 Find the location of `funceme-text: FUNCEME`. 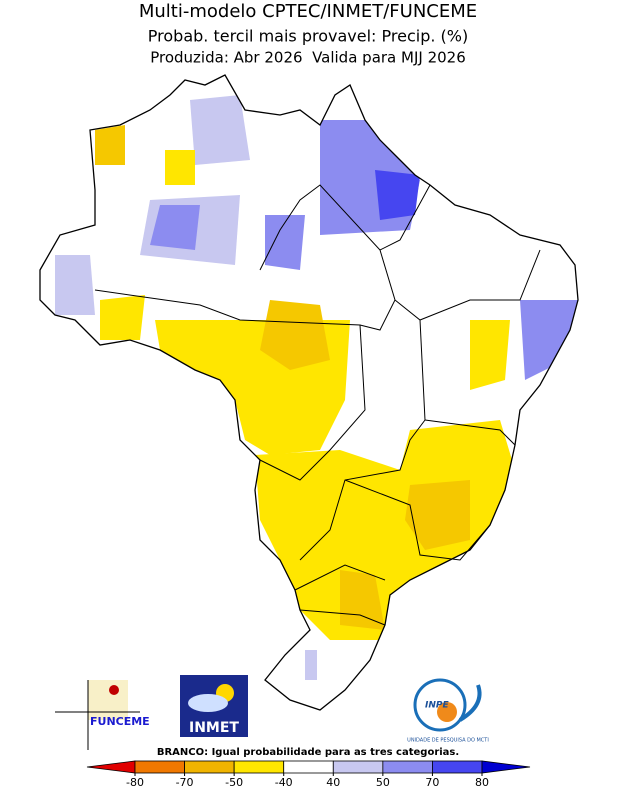

funceme-text: FUNCEME is located at coordinates (120, 721).